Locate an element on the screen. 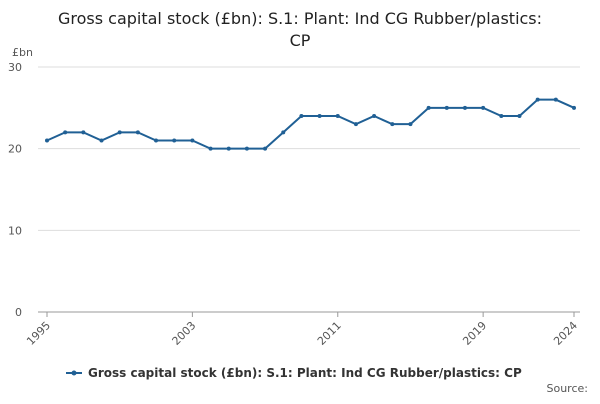 This screenshot has width=600, height=404. source: Source: is located at coordinates (568, 388).